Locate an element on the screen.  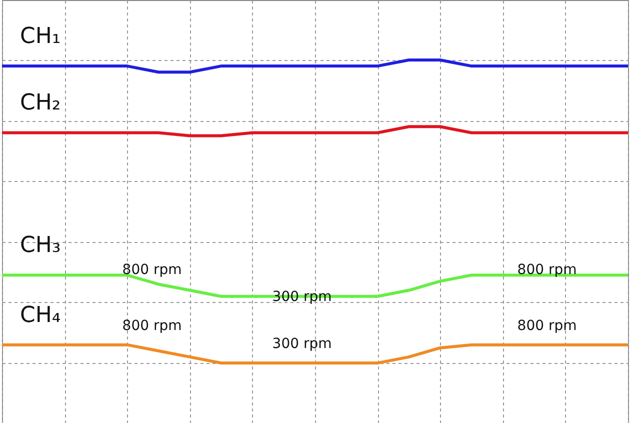
series-label: CH₄ is located at coordinates (40, 315).